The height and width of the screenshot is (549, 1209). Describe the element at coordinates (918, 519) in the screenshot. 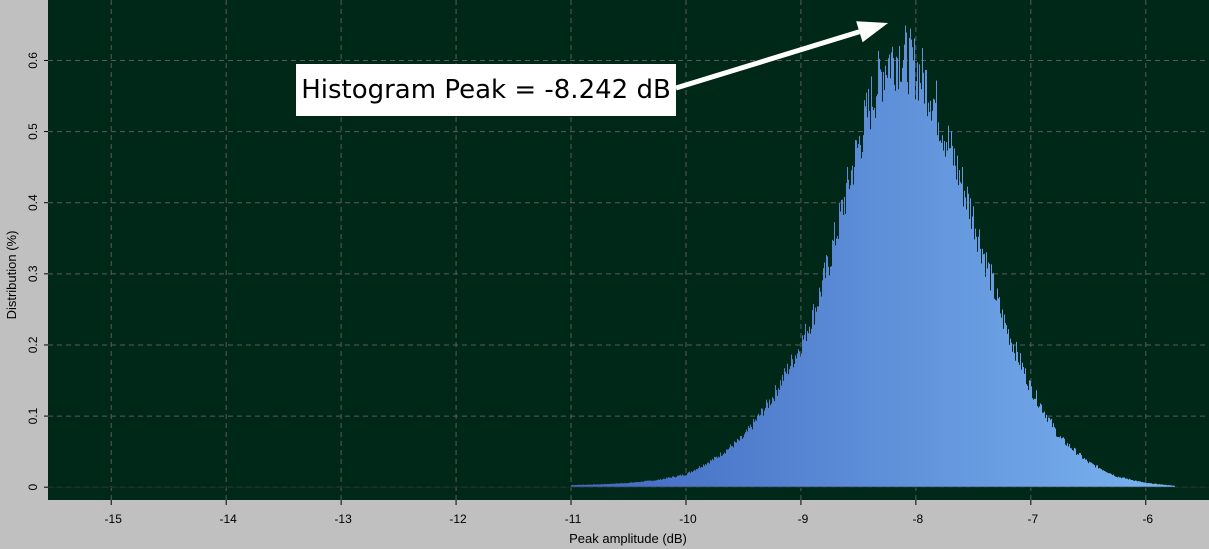

I see `x-tick-label: -8` at that location.